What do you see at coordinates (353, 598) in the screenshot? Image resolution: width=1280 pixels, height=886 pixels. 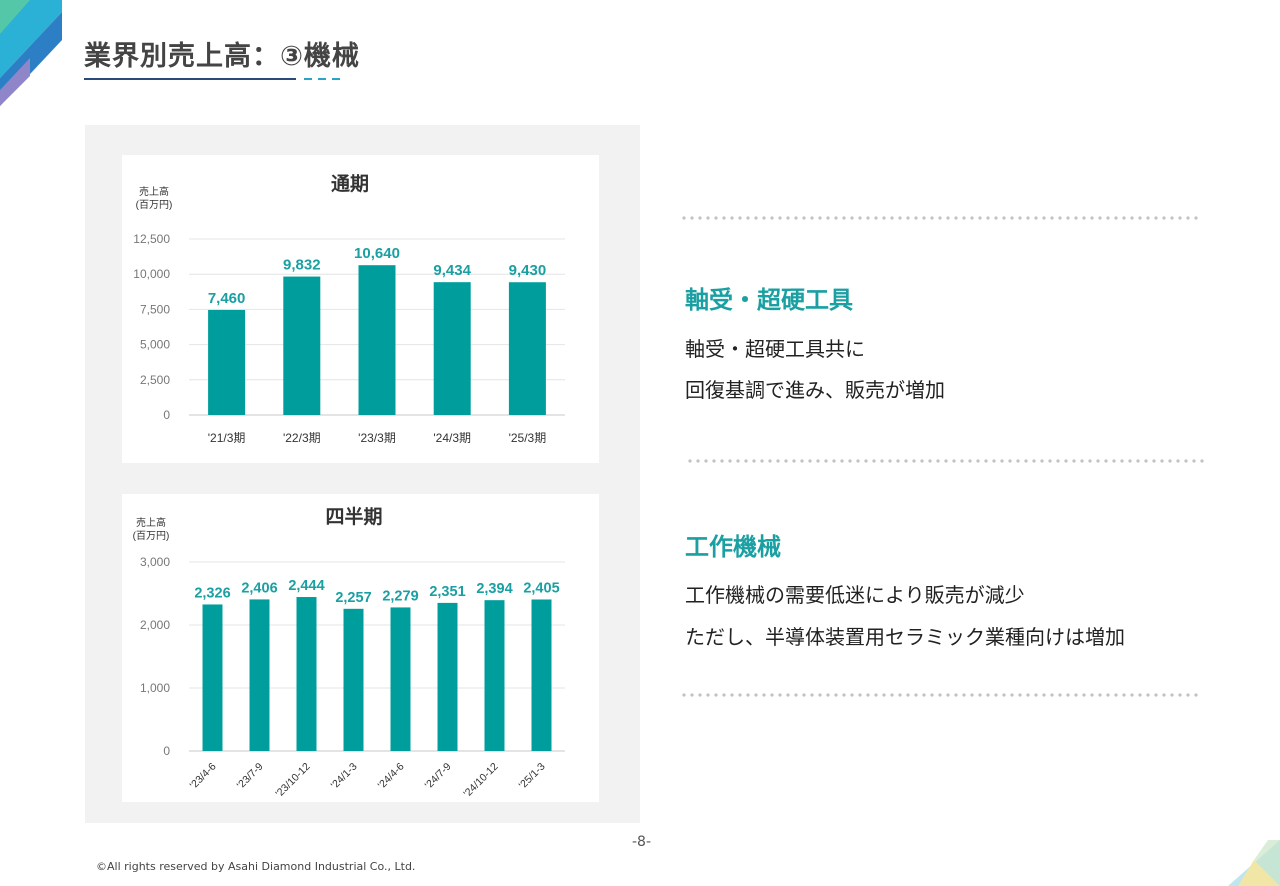 I see `data-label: 2,257` at bounding box center [353, 598].